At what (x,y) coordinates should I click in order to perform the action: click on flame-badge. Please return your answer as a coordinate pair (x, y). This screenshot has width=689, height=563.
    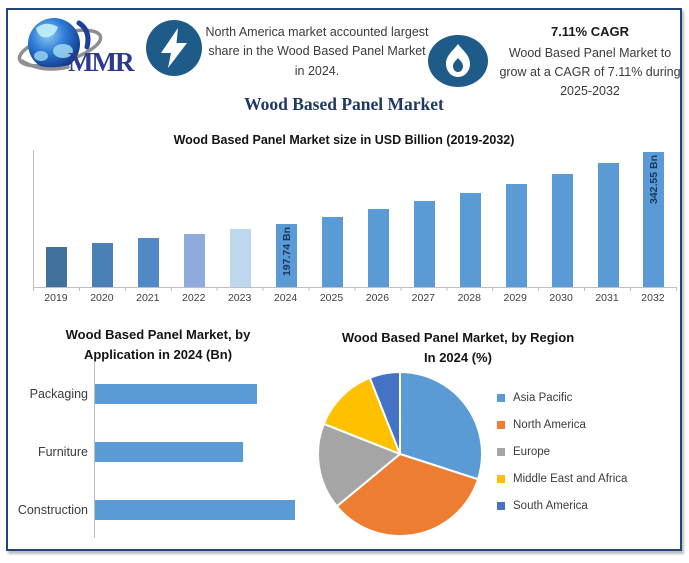
    Looking at the image, I should click on (458, 63).